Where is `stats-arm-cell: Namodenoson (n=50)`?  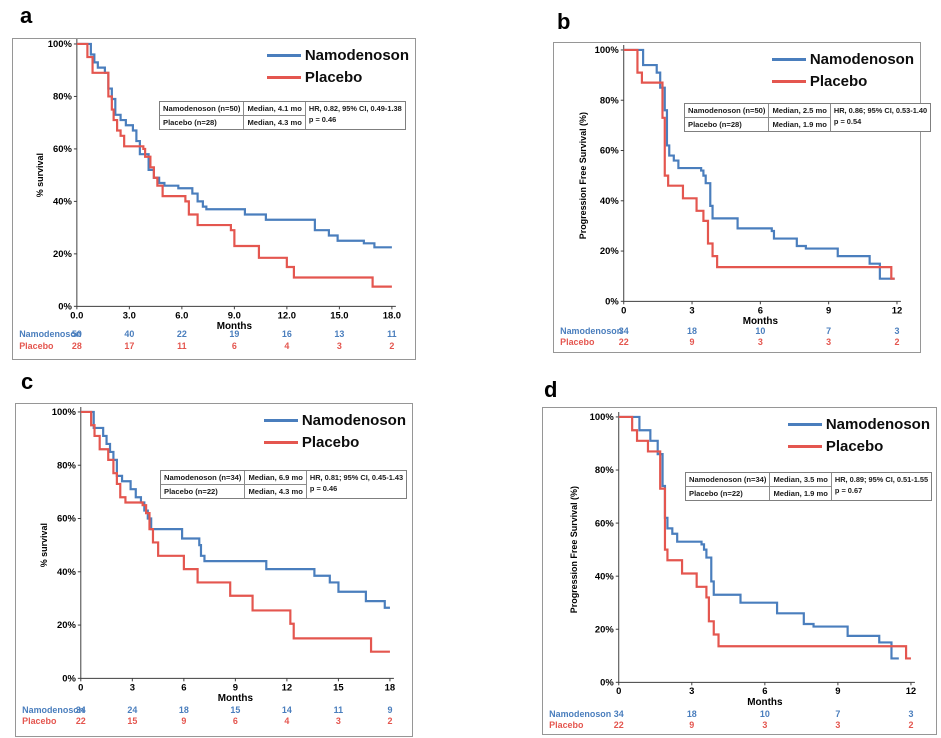 stats-arm-cell: Namodenoson (n=50) is located at coordinates (727, 111).